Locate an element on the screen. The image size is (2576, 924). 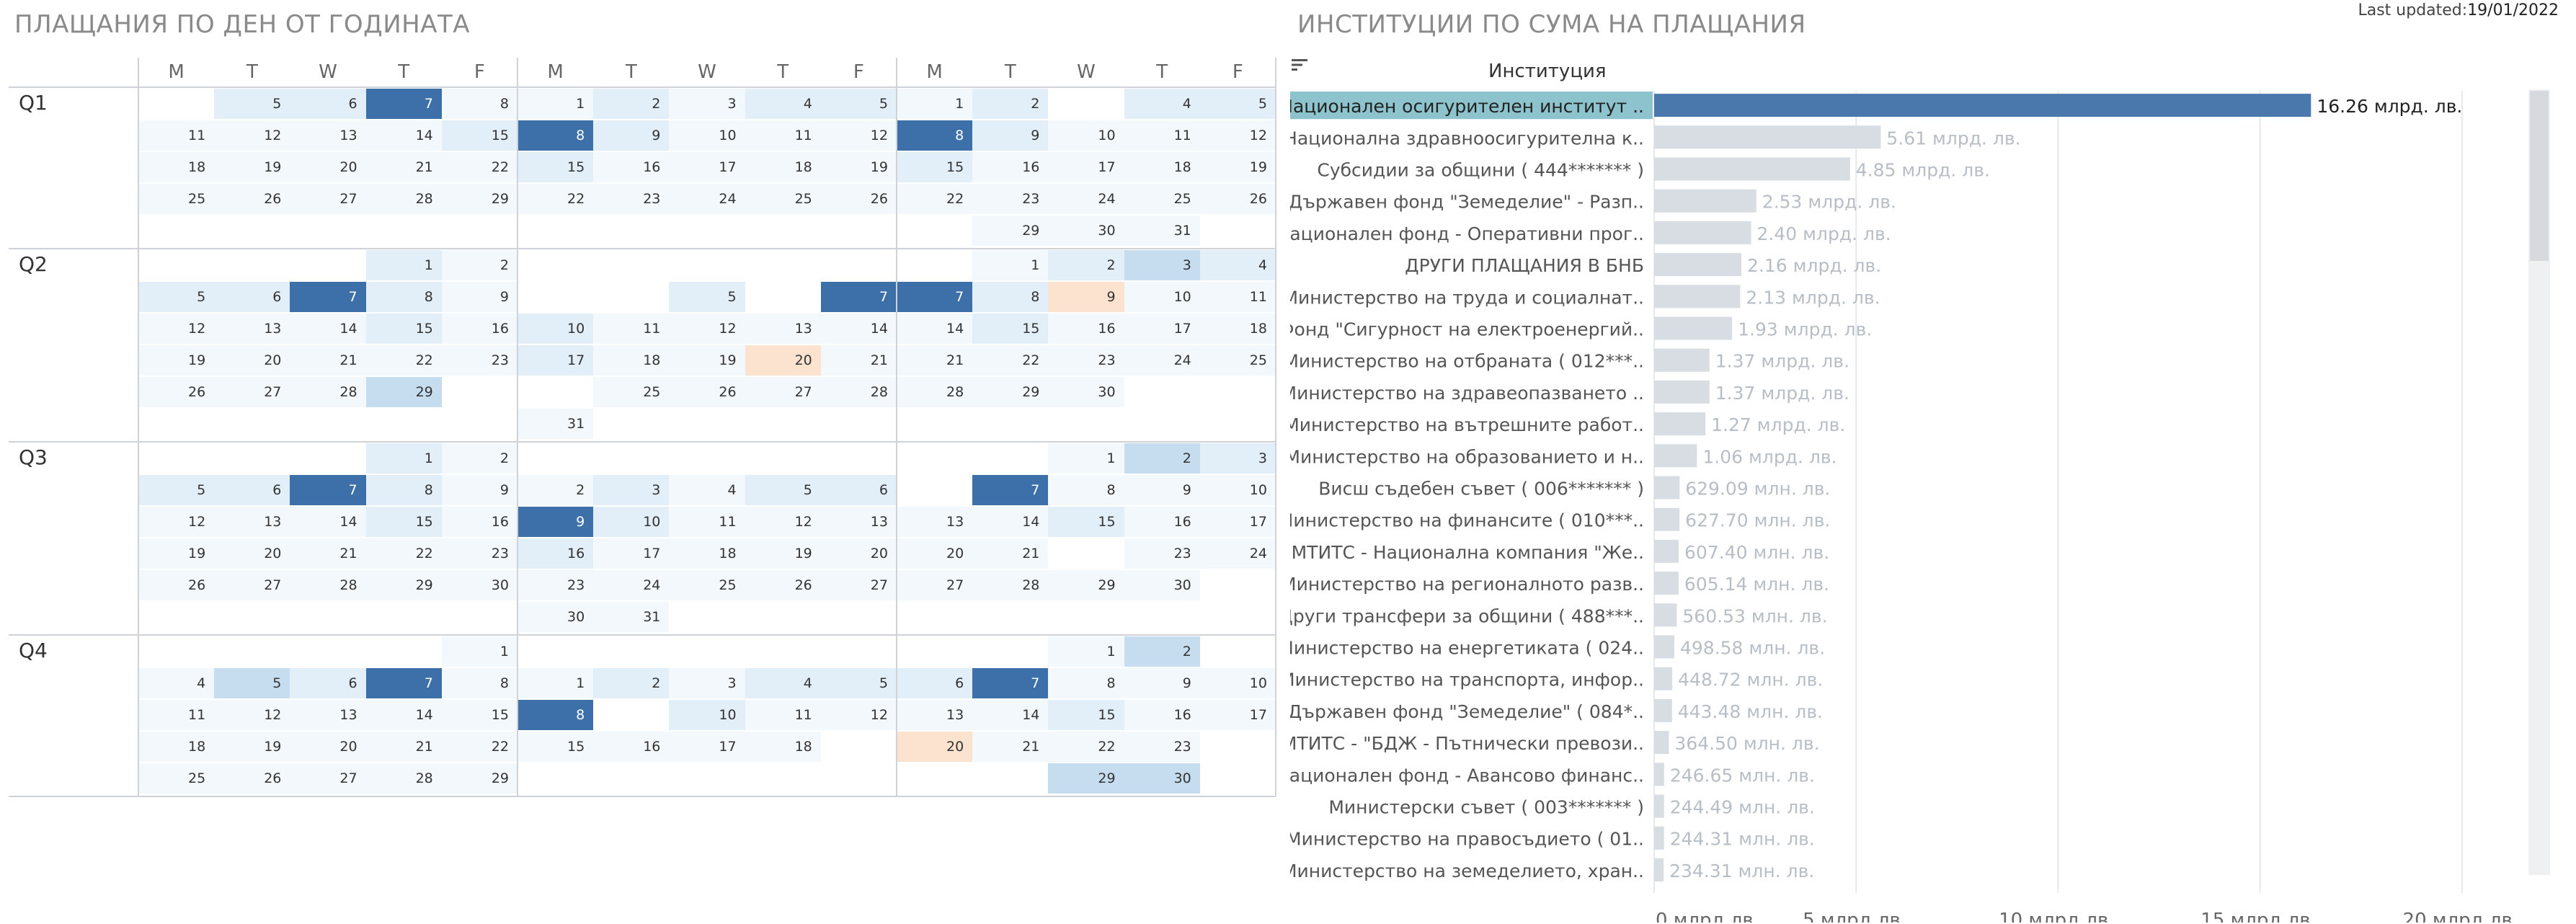
institution-label: Министерство на отбраната ( 012***.. is located at coordinates (1467, 361).